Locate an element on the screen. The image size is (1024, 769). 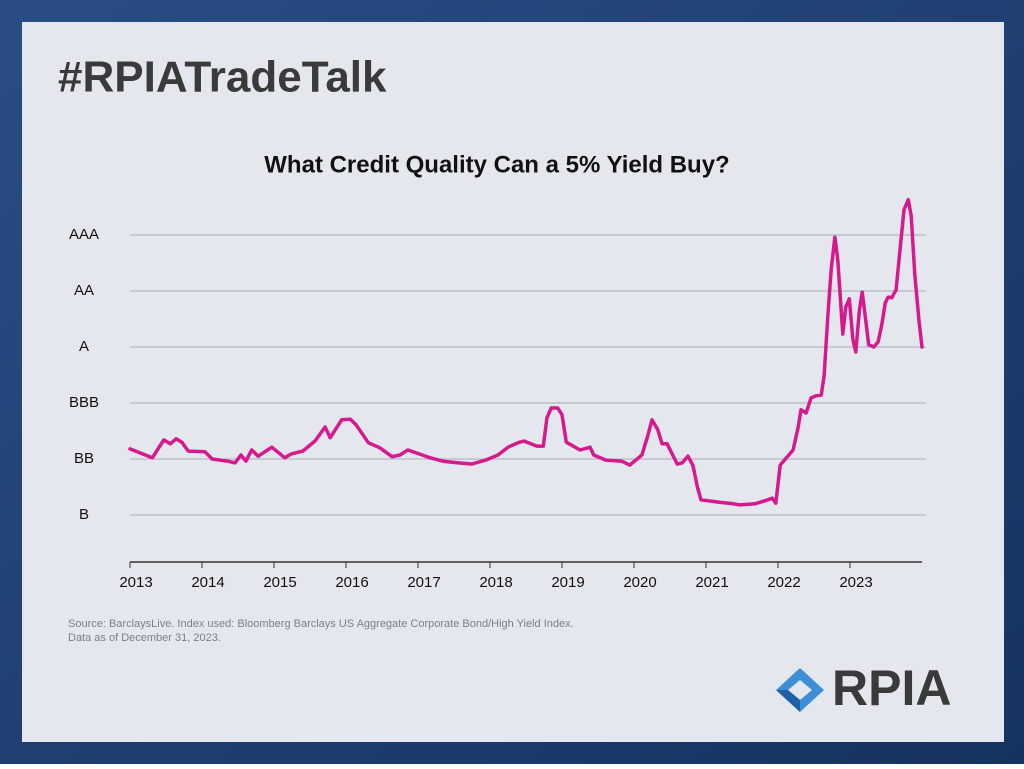
y-tick-label: AA is located at coordinates (84, 290).